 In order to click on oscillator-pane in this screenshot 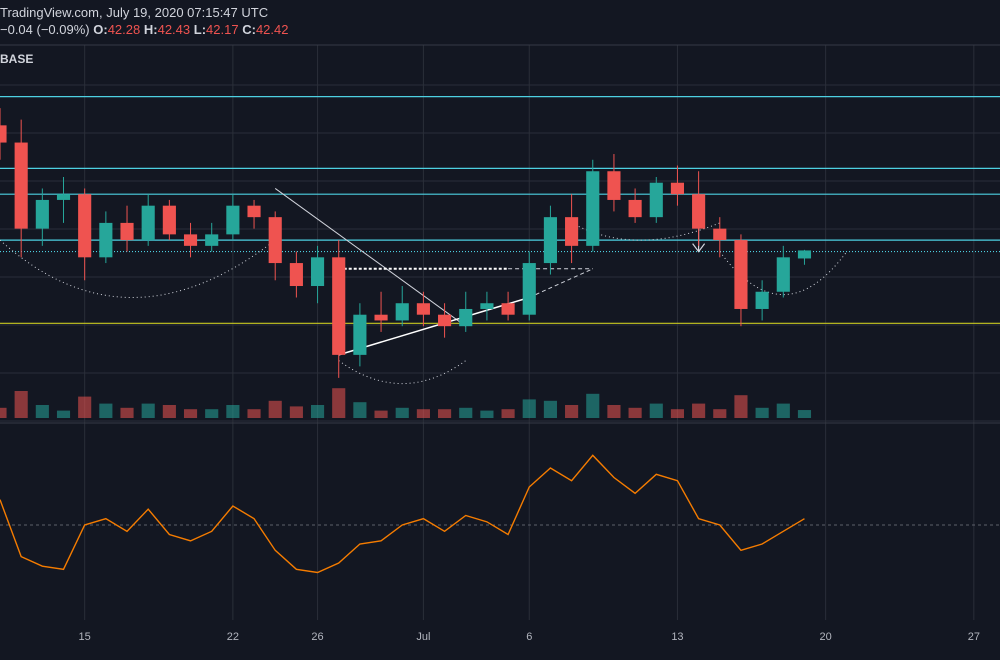, I will do `click(402, 514)`.